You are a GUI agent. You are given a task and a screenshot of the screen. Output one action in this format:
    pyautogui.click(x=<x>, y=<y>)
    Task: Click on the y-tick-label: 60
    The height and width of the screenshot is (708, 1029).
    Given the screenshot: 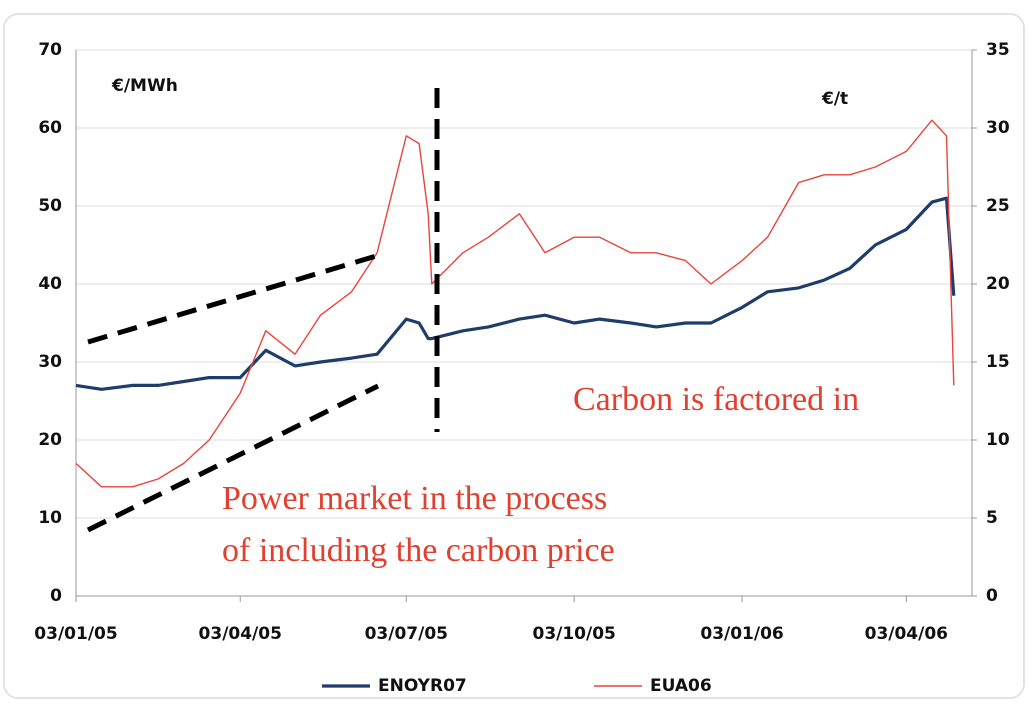 What is the action you would take?
    pyautogui.click(x=50, y=128)
    